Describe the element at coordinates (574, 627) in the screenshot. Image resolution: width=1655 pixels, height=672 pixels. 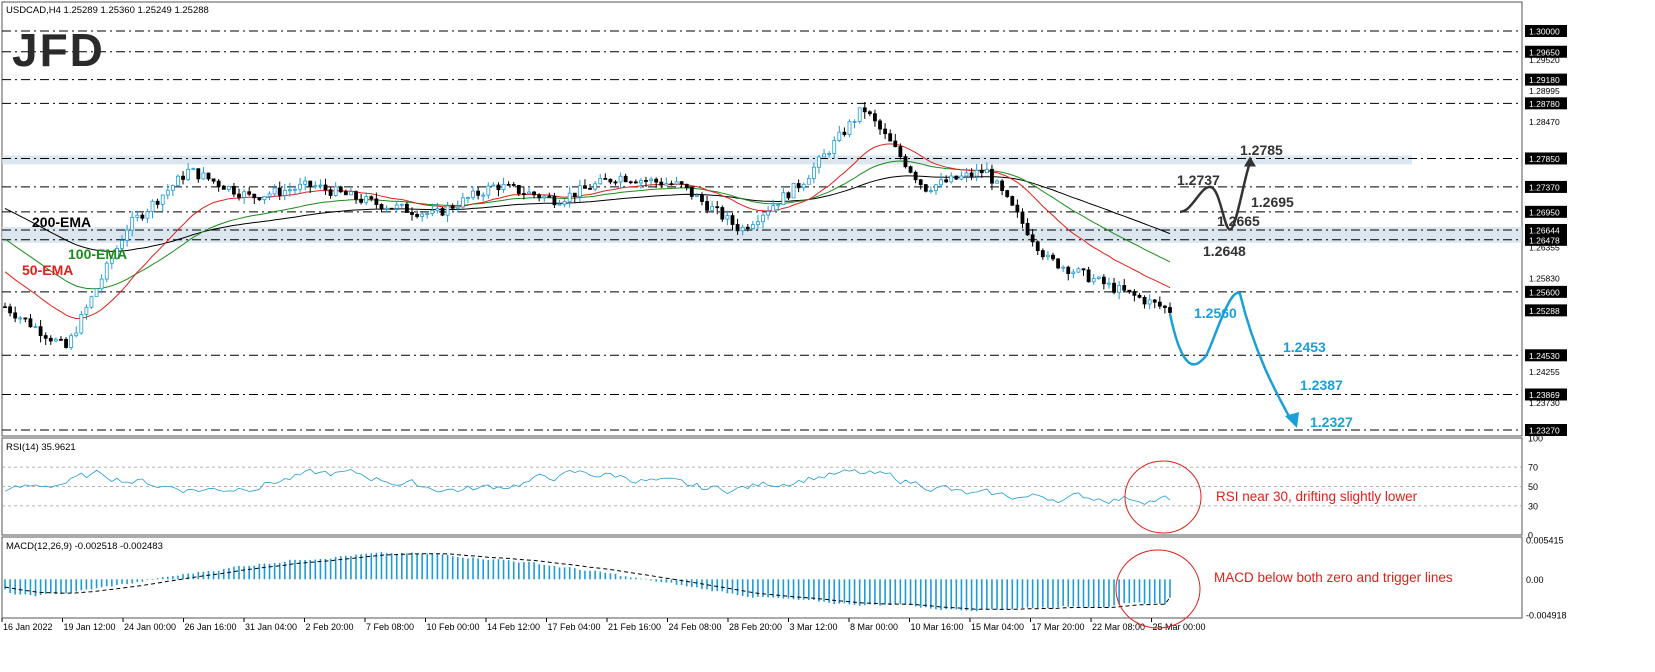
I see `time-tick-label: 17 Feb 04:00` at that location.